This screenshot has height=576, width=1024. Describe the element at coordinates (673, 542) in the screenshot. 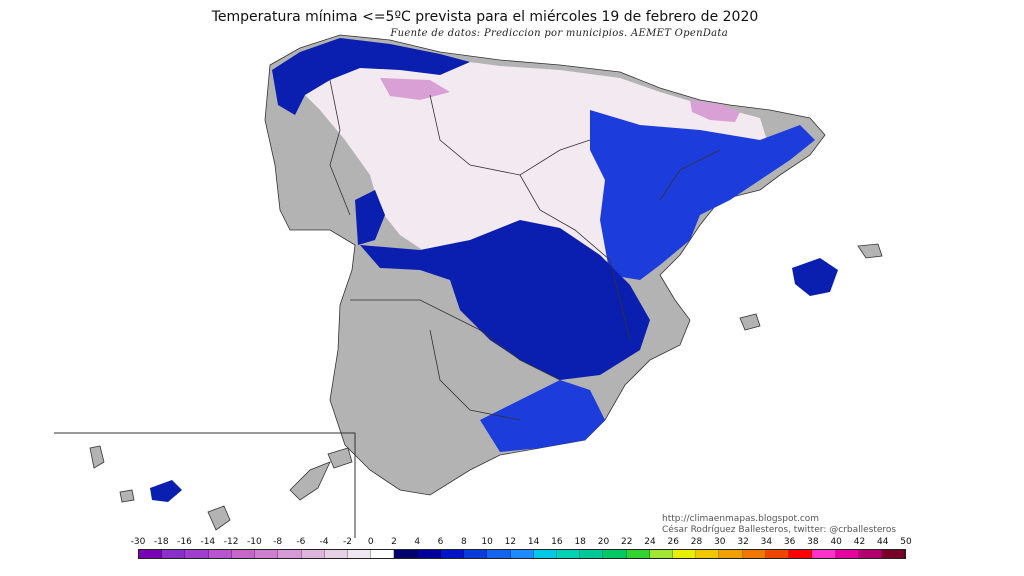

I see `legend-tick-label: 26` at that location.